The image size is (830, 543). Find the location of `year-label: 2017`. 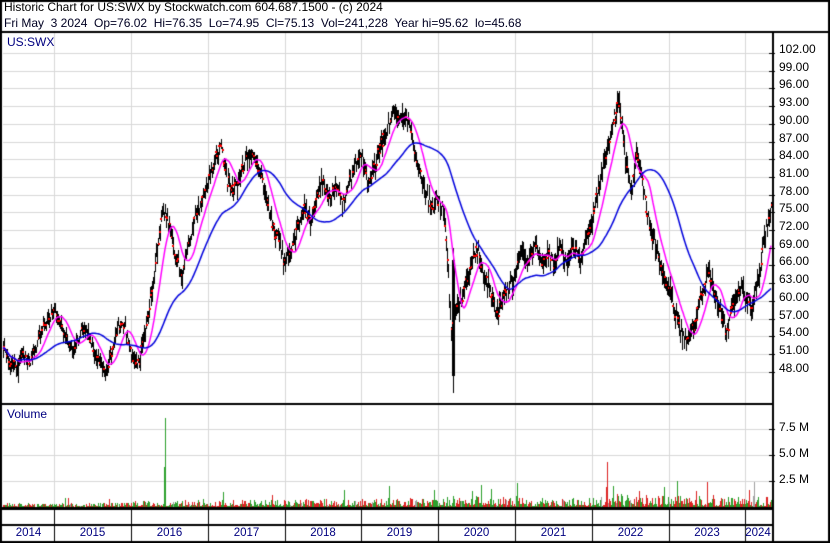

year-label: 2017 is located at coordinates (246, 533).